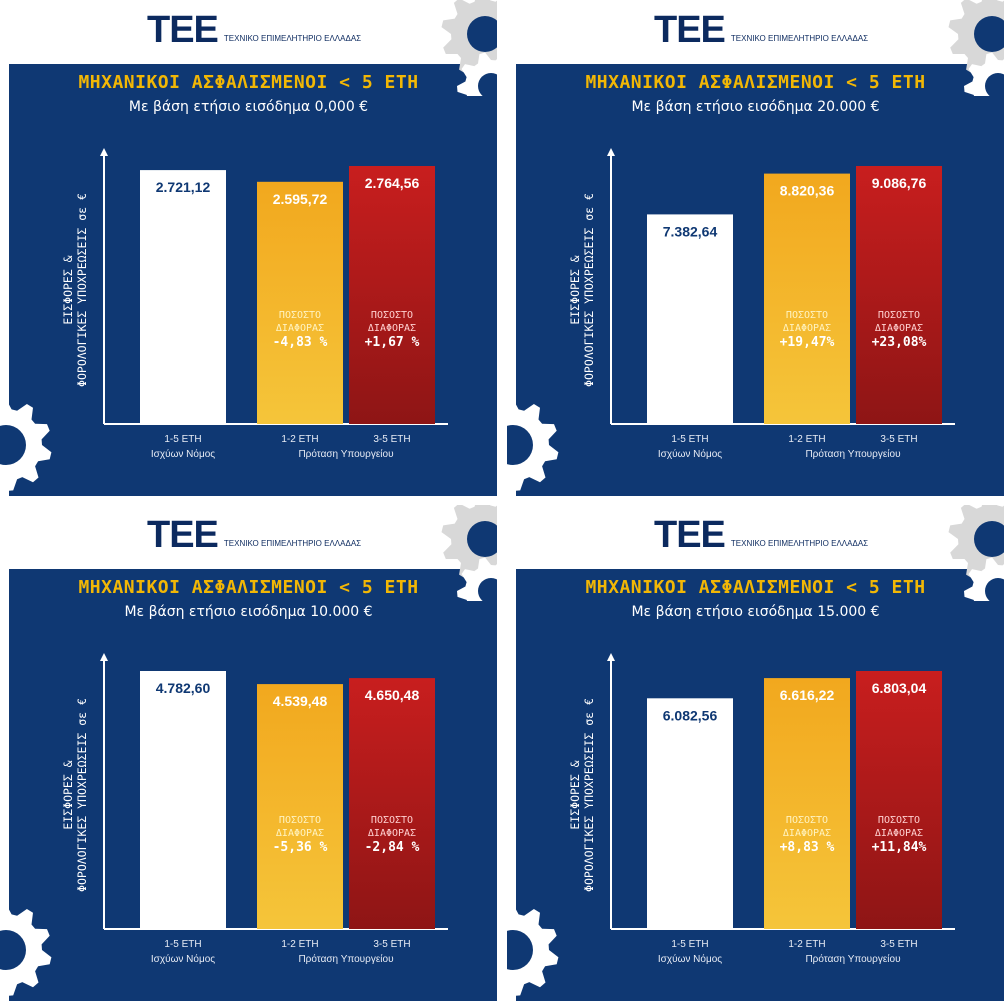  Describe the element at coordinates (807, 191) in the screenshot. I see `bar-value-label: 8.820,36` at that location.